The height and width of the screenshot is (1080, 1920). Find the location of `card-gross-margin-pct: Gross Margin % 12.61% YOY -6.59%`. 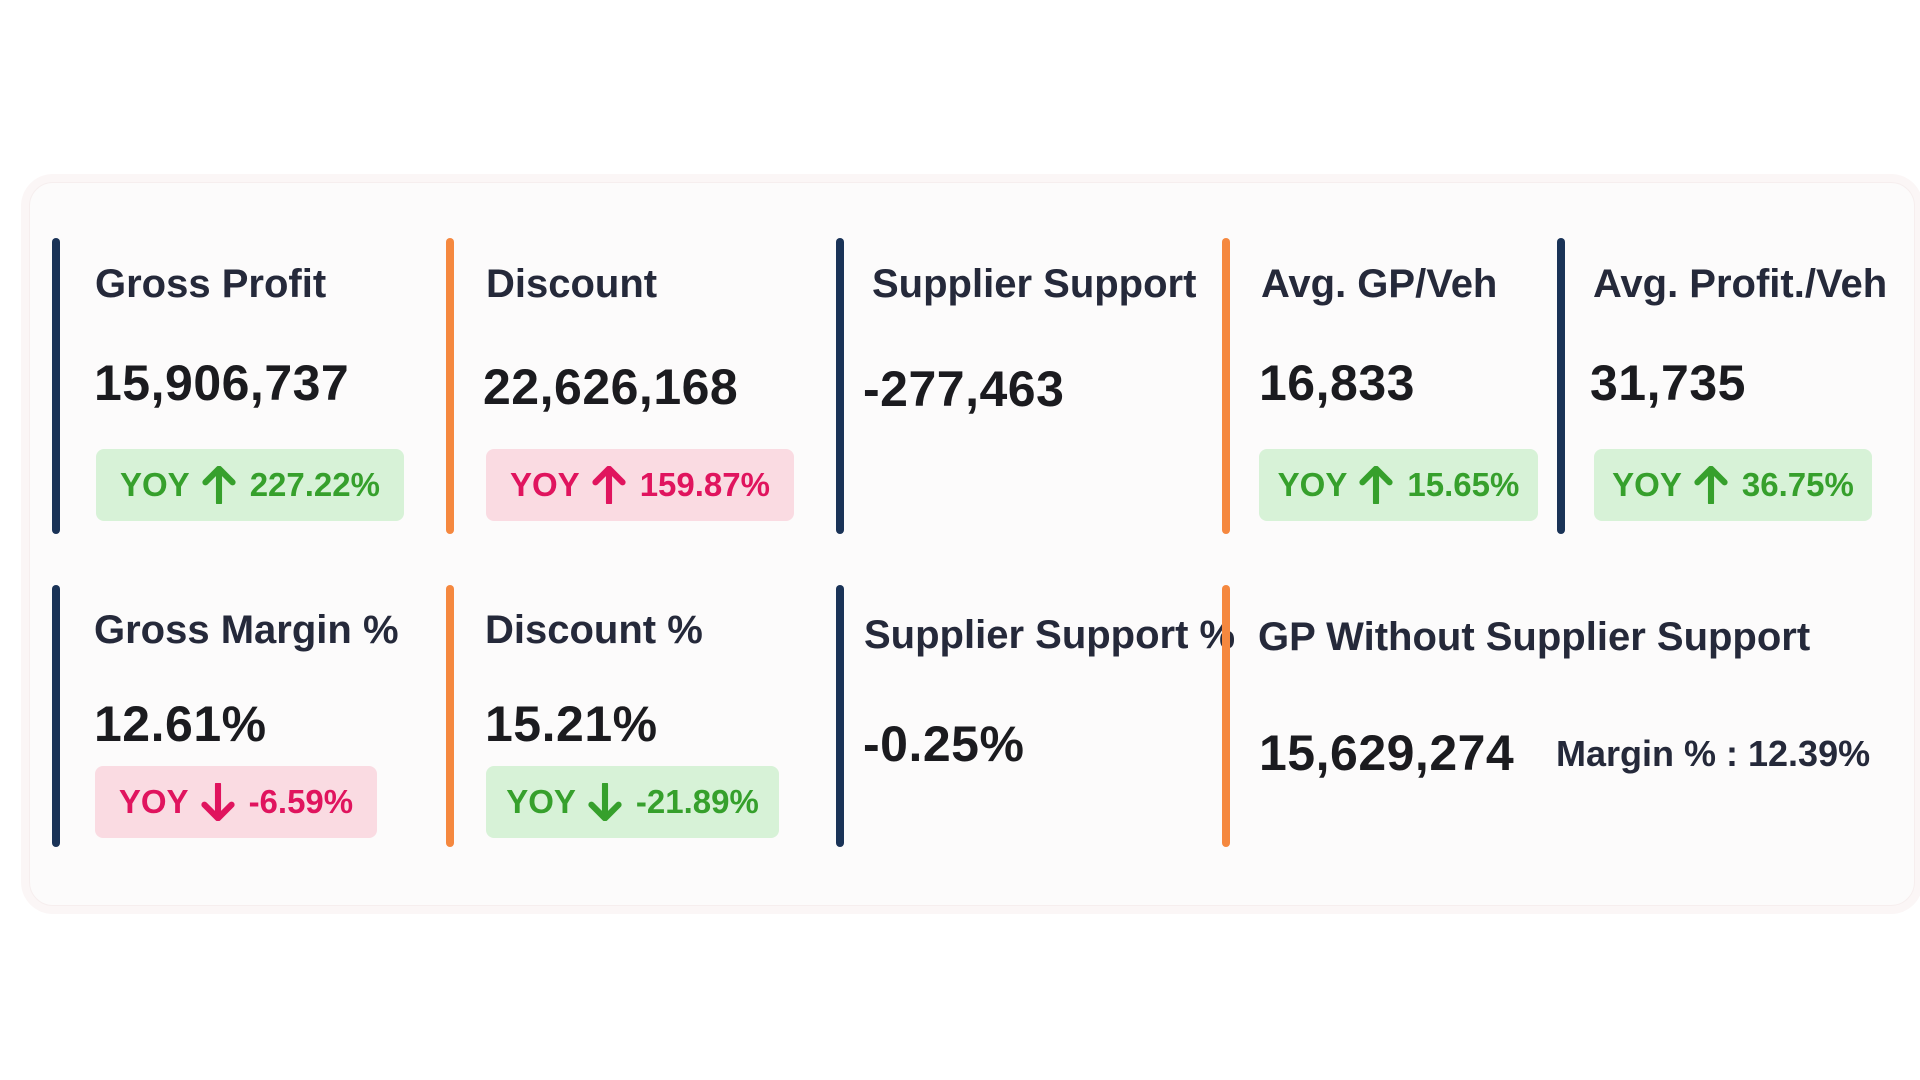

card-gross-margin-pct: Gross Margin % 12.61% YOY -6.59% is located at coordinates (242, 716).